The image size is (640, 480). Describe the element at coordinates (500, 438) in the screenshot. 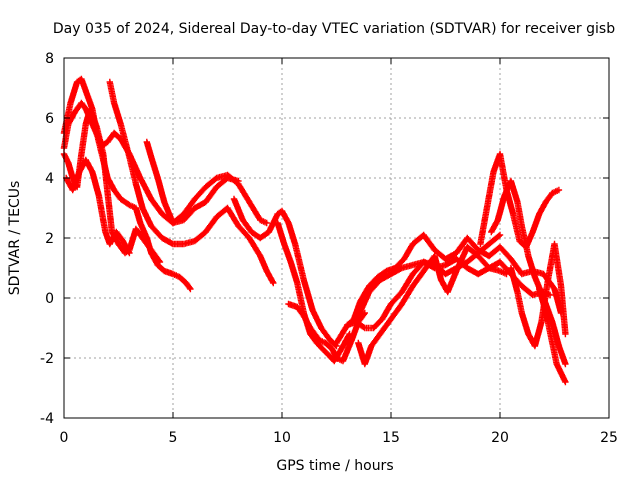

I see `x-tick-label: 20` at that location.